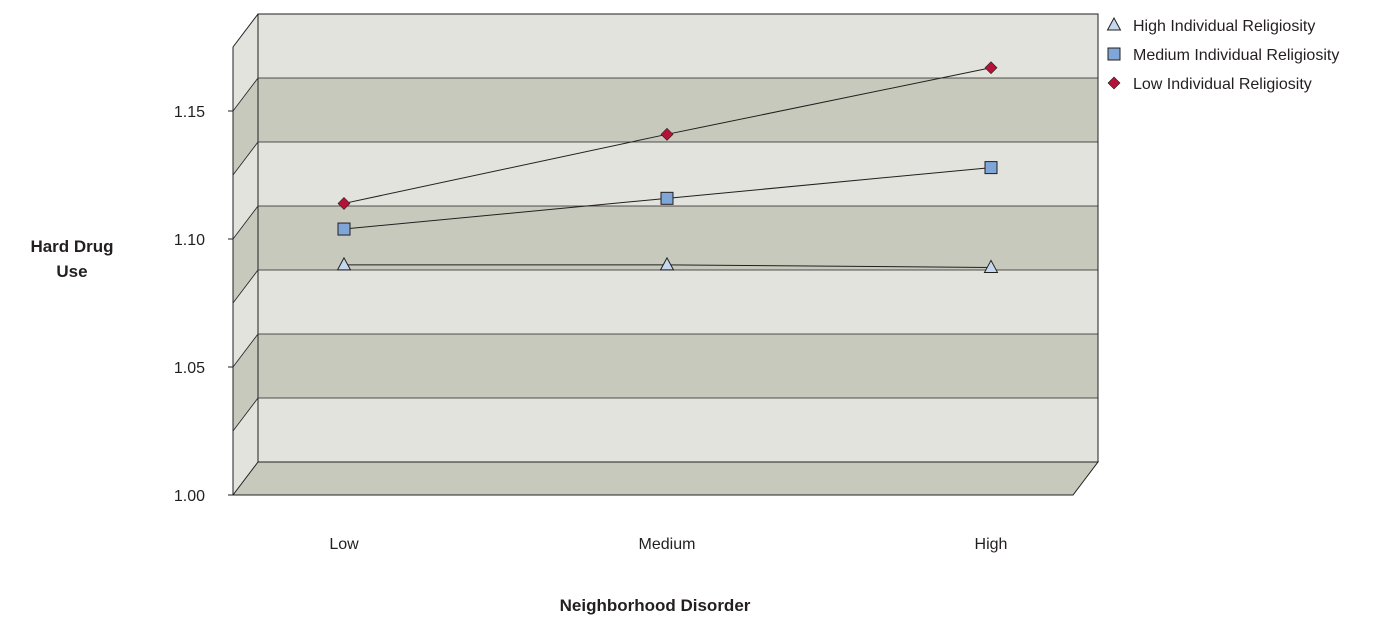 This screenshot has width=1381, height=618. Describe the element at coordinates (245, 30) in the screenshot. I see `side-top-edge` at that location.